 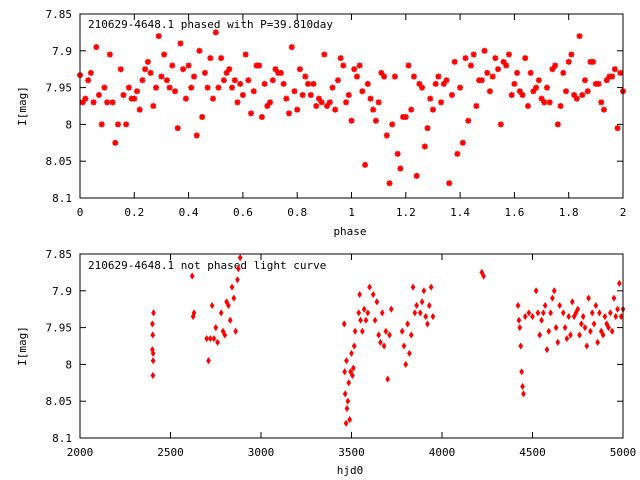 I want to click on x-tick-label: 0.6, so click(x=243, y=212).